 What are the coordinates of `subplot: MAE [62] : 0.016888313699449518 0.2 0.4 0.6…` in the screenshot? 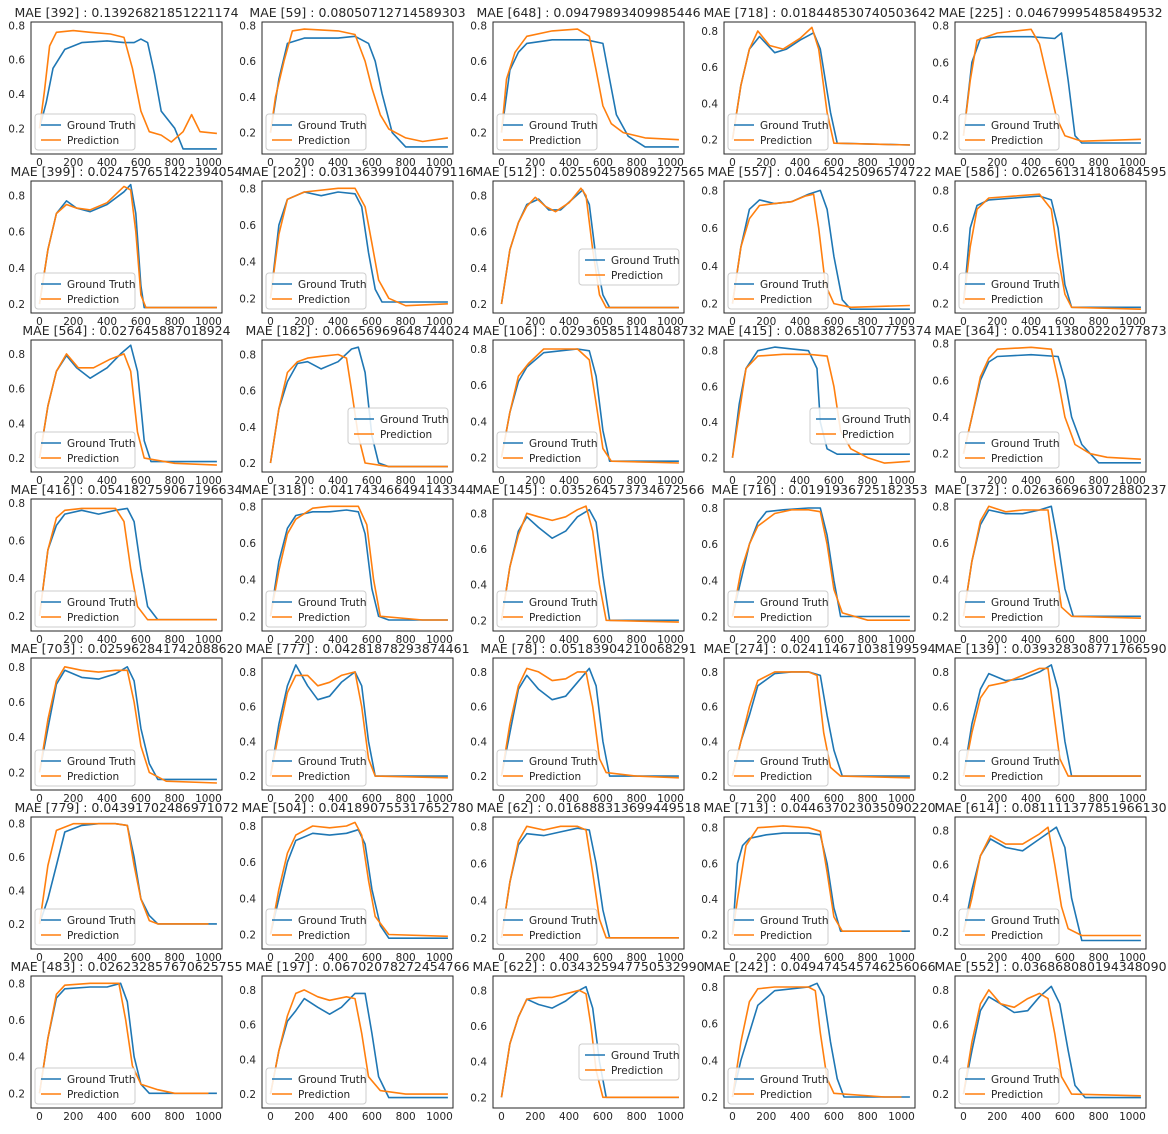 It's located at (585, 882).